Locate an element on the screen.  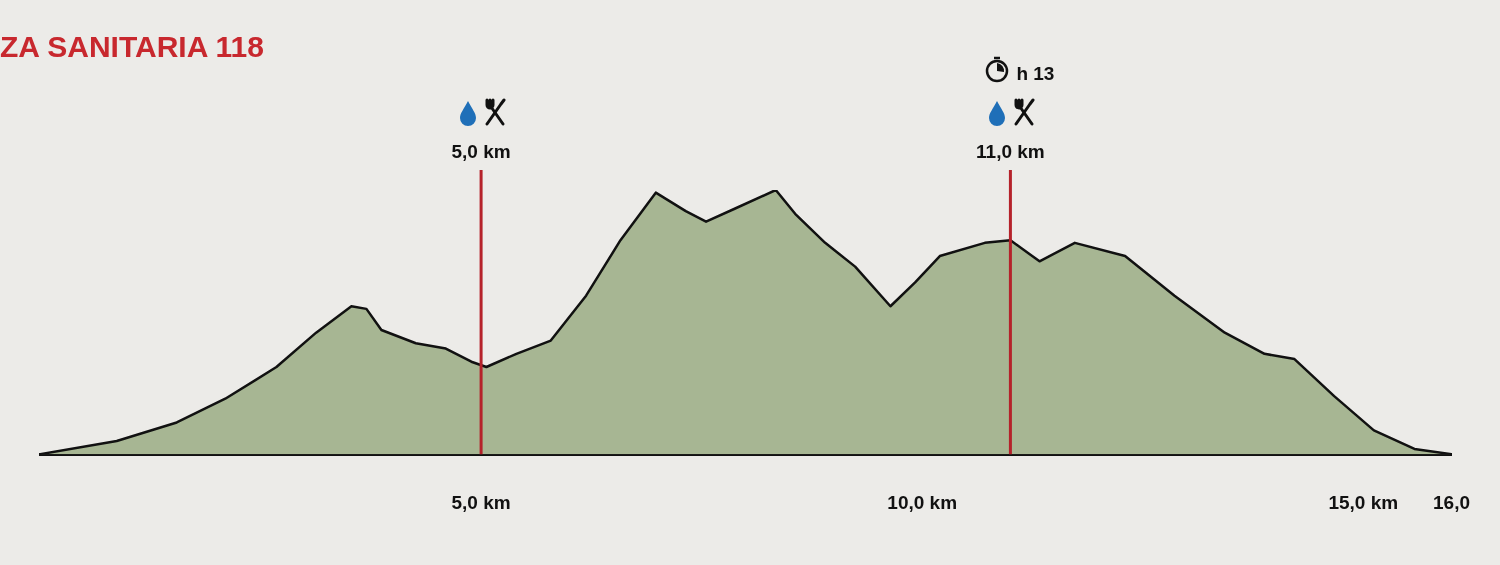
x-tick-label: 10,0 km is located at coordinates (922, 502).